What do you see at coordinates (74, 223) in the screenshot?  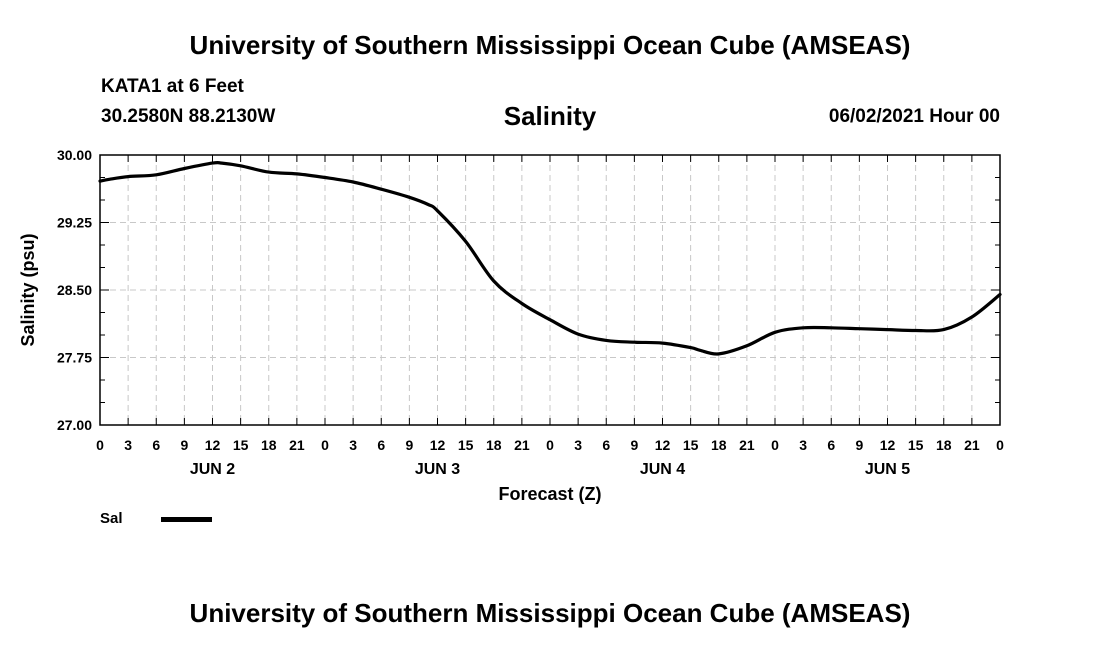 I see `y-tick-label: 29.25` at bounding box center [74, 223].